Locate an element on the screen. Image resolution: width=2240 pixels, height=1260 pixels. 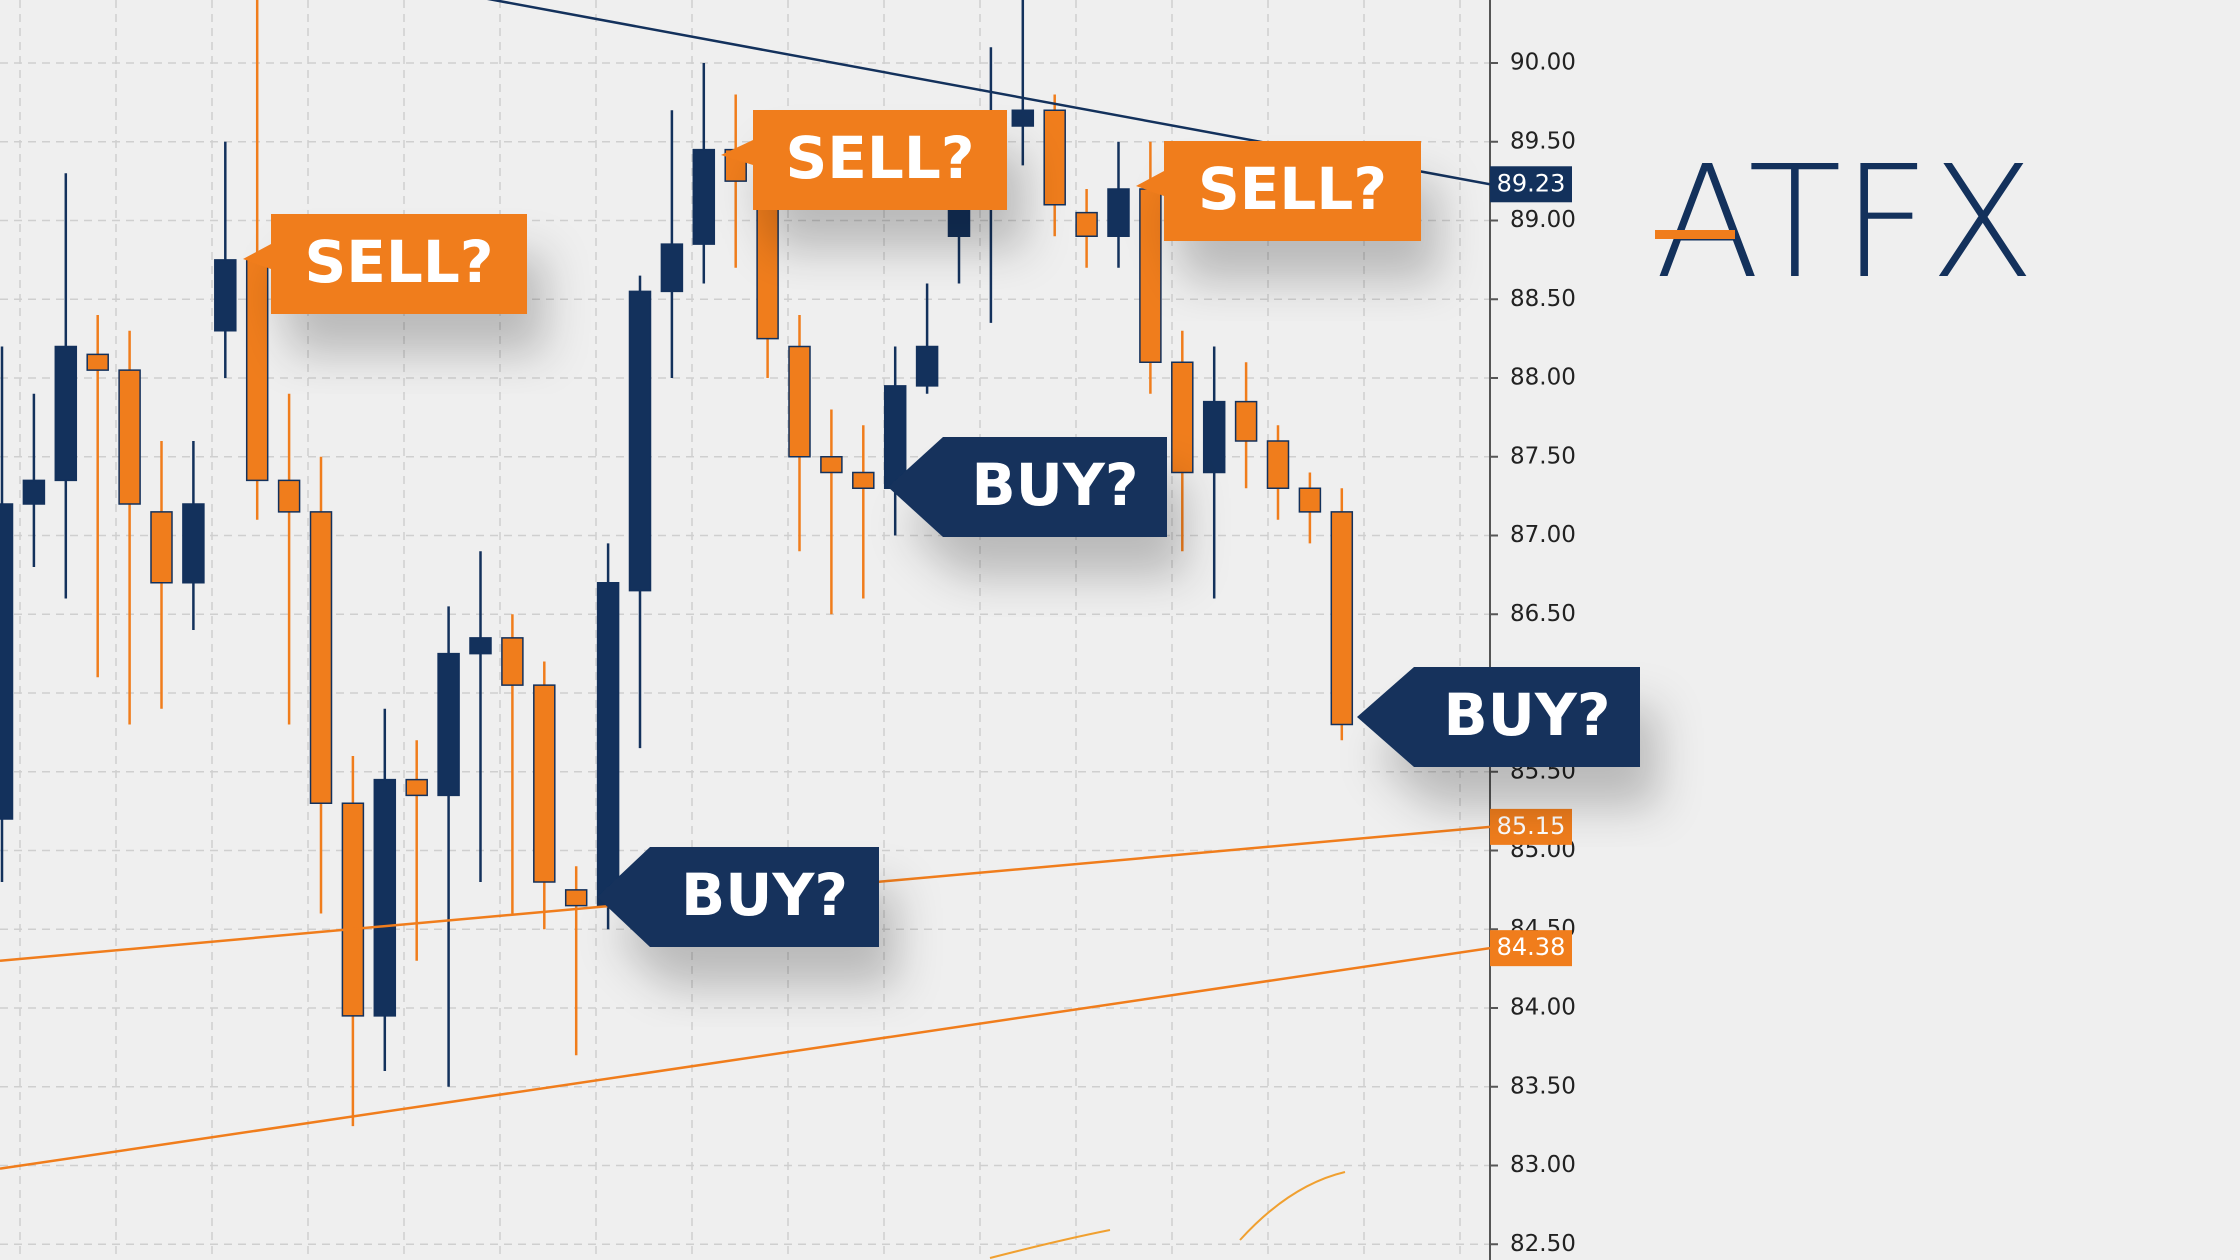
y-tick-label: 84.00 is located at coordinates (1543, 1008).